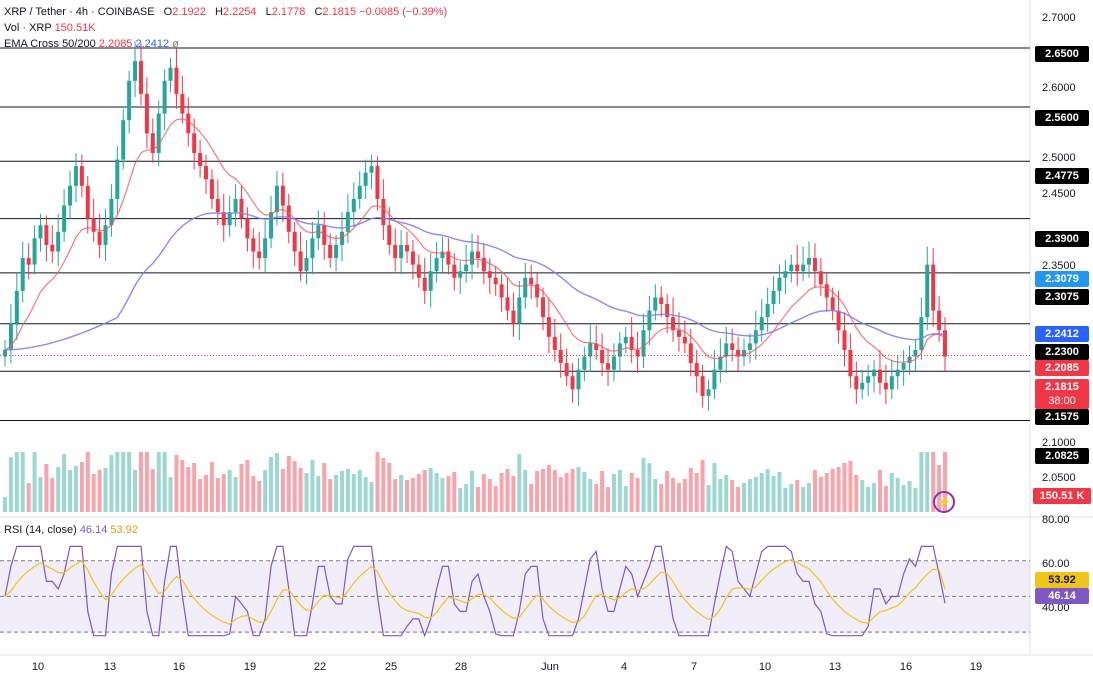  Describe the element at coordinates (91, 44) in the screenshot. I see `ema-legend: EMA Cross 50/200 2.2085 2.2412 ø` at that location.